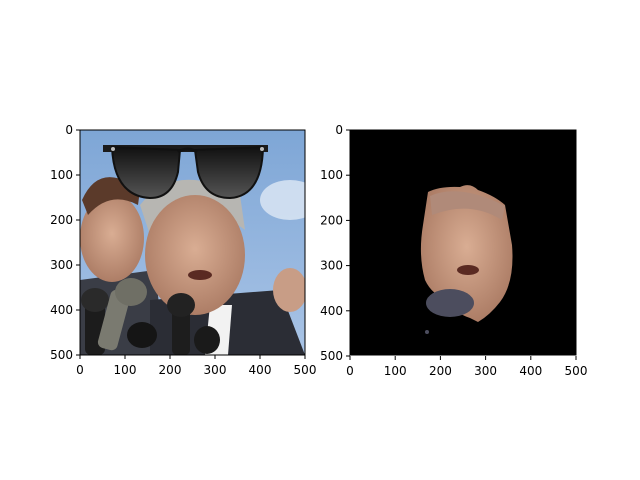 Image resolution: width=640 pixels, height=480 pixels. Describe the element at coordinates (331, 220) in the screenshot. I see `right-ytick-label: 200` at that location.